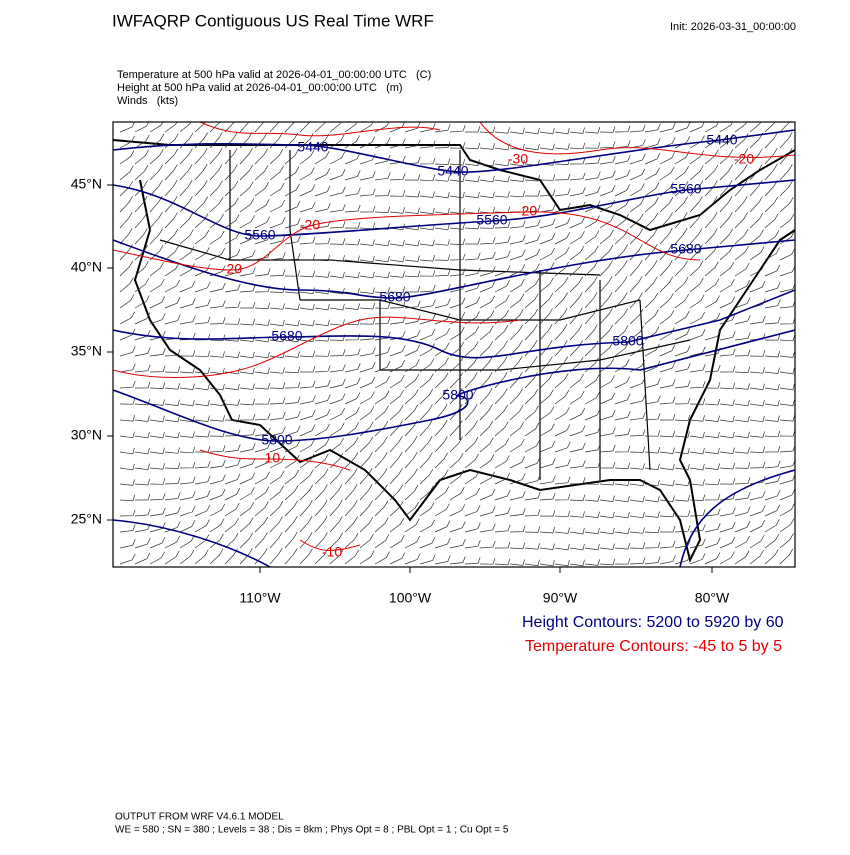 The width and height of the screenshot is (850, 855). I want to click on lat-label: 45°N, so click(86, 184).